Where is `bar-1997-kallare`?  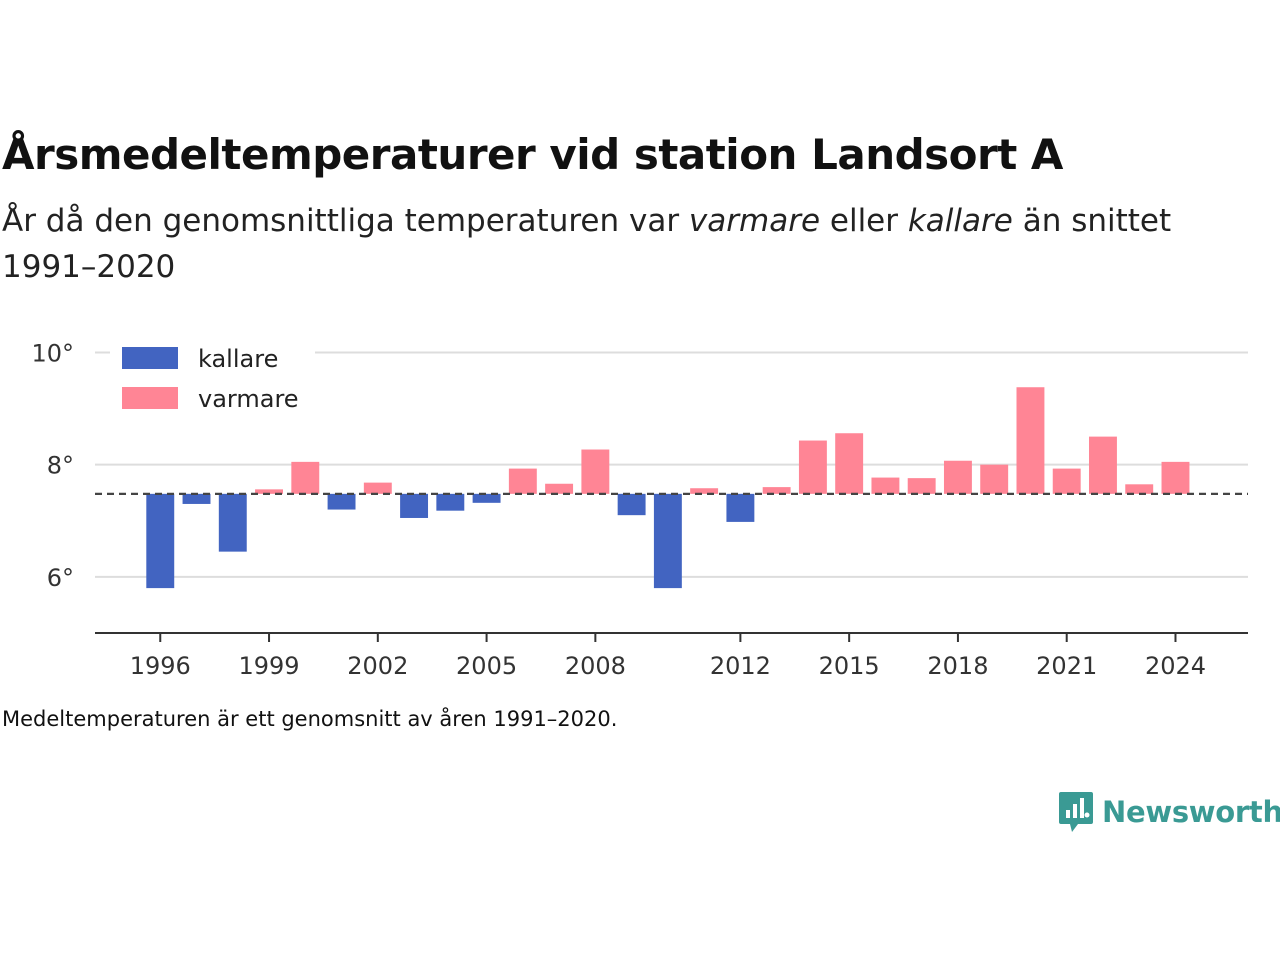
bar-1997-kallare is located at coordinates (196, 498).